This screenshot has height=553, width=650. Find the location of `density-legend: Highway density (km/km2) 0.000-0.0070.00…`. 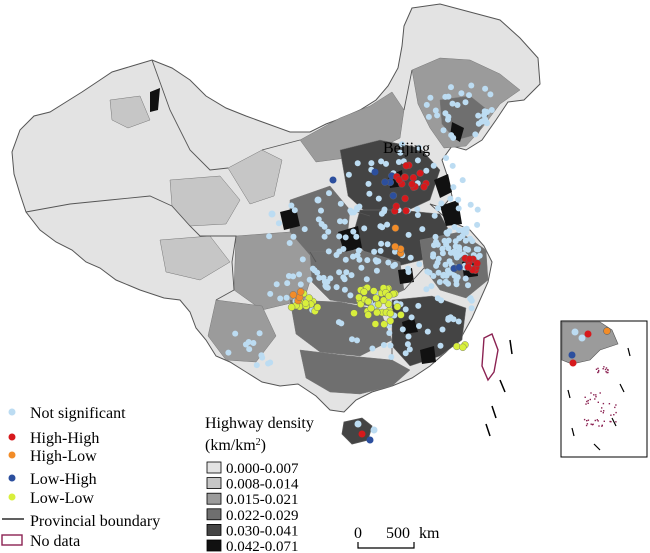

density-legend: Highway density (km/km2) 0.000-0.0070.00… is located at coordinates (259, 484).